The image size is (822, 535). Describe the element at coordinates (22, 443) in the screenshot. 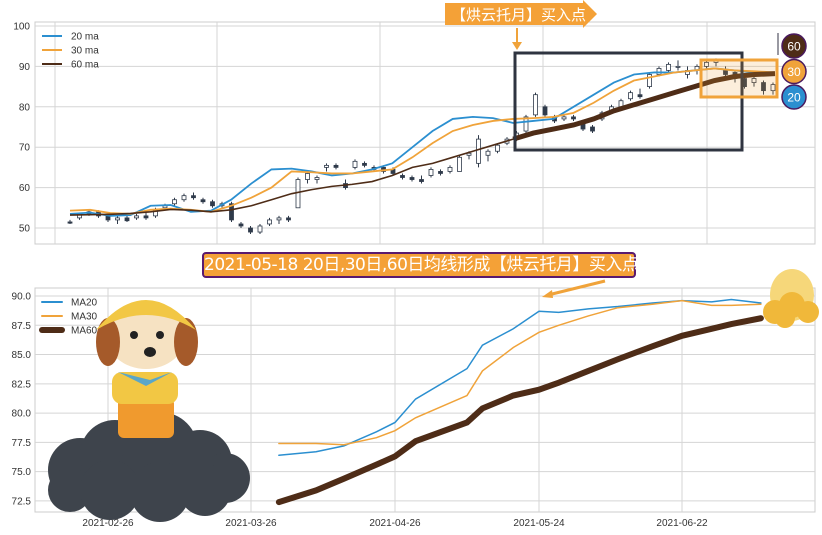

I see `y-tick-label: 77.5` at that location.